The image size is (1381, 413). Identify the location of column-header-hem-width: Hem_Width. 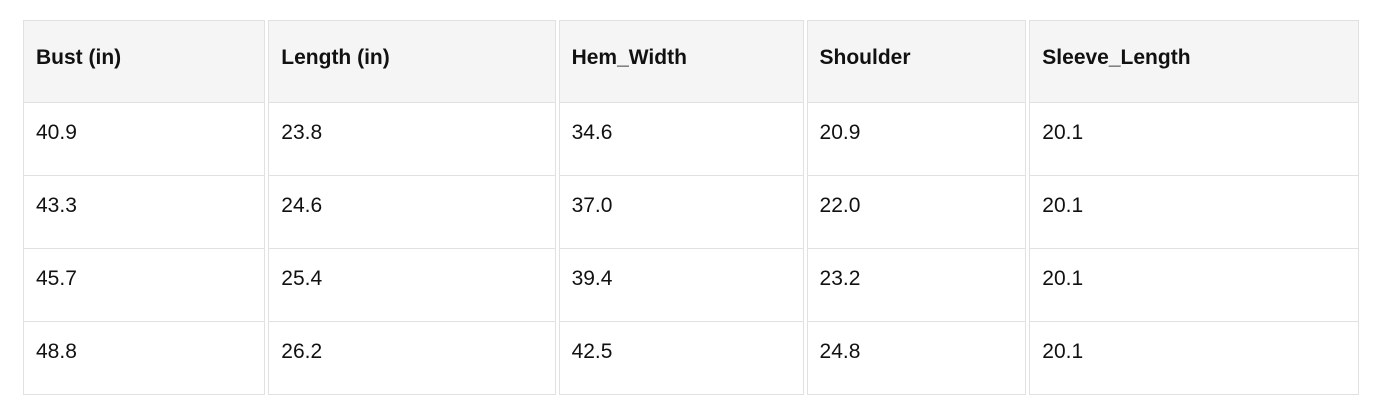
(681, 61).